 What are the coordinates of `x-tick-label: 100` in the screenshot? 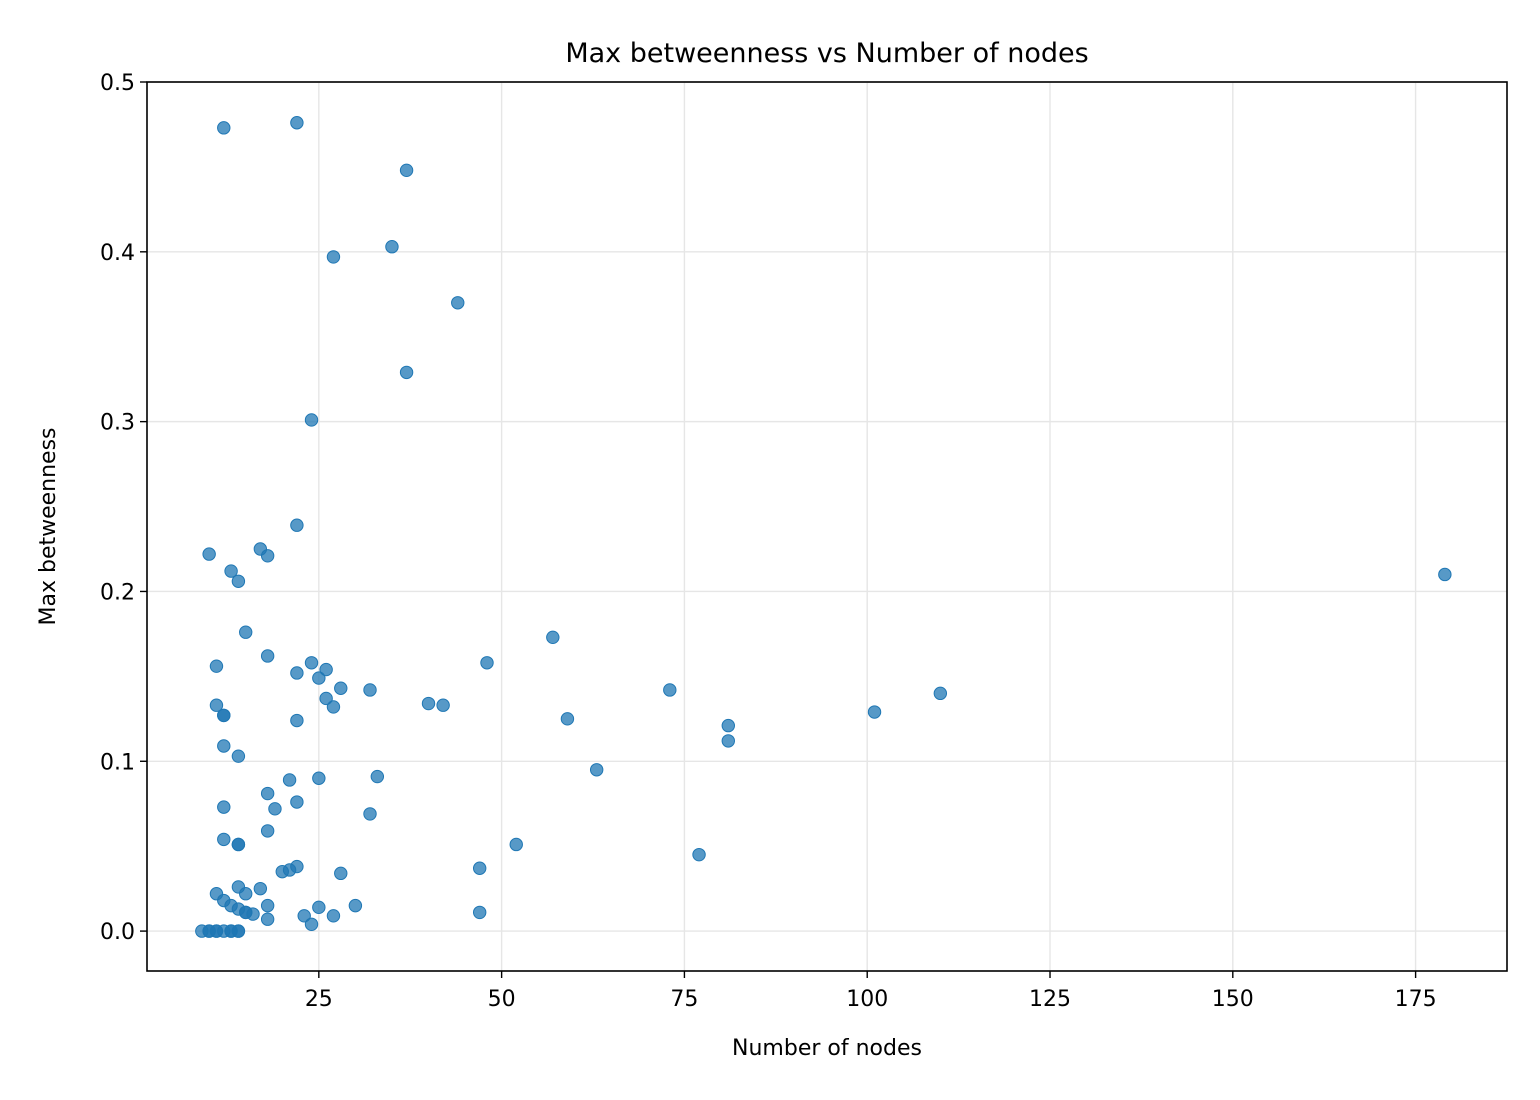 It's located at (867, 999).